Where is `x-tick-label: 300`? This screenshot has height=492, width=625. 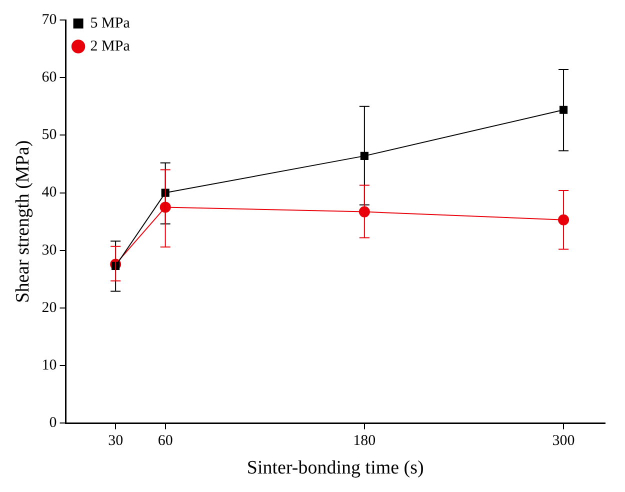 x-tick-label: 300 is located at coordinates (563, 441).